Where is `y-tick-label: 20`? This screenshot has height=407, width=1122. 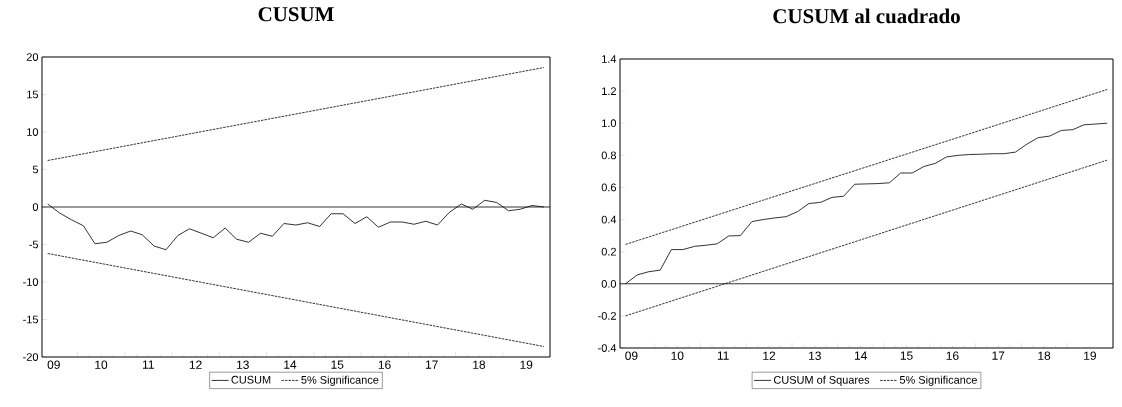 y-tick-label: 20 is located at coordinates (32, 57).